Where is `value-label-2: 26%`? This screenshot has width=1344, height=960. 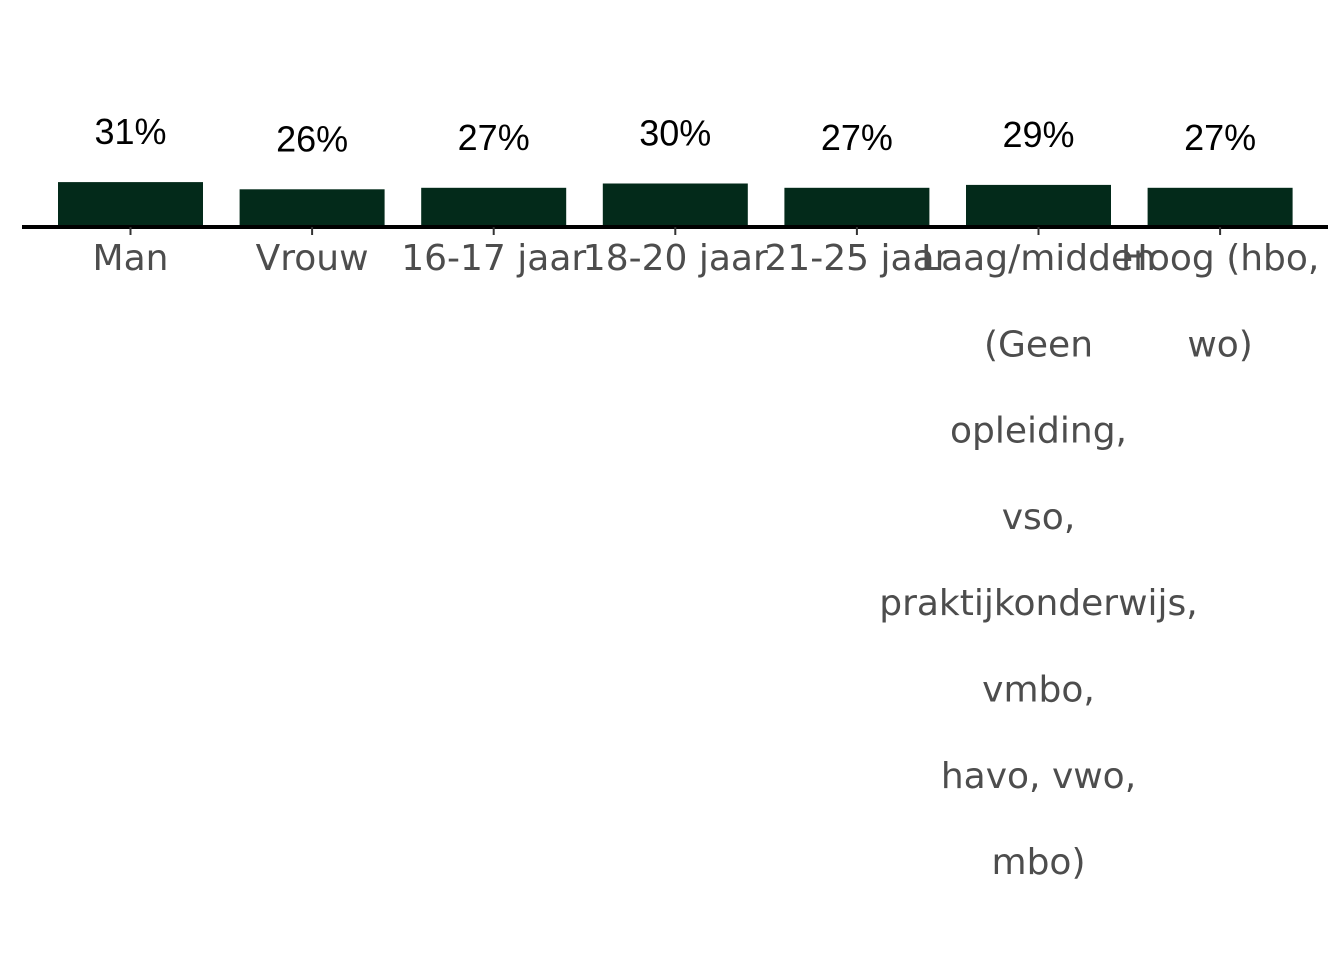 value-label-2: 26% is located at coordinates (312, 138).